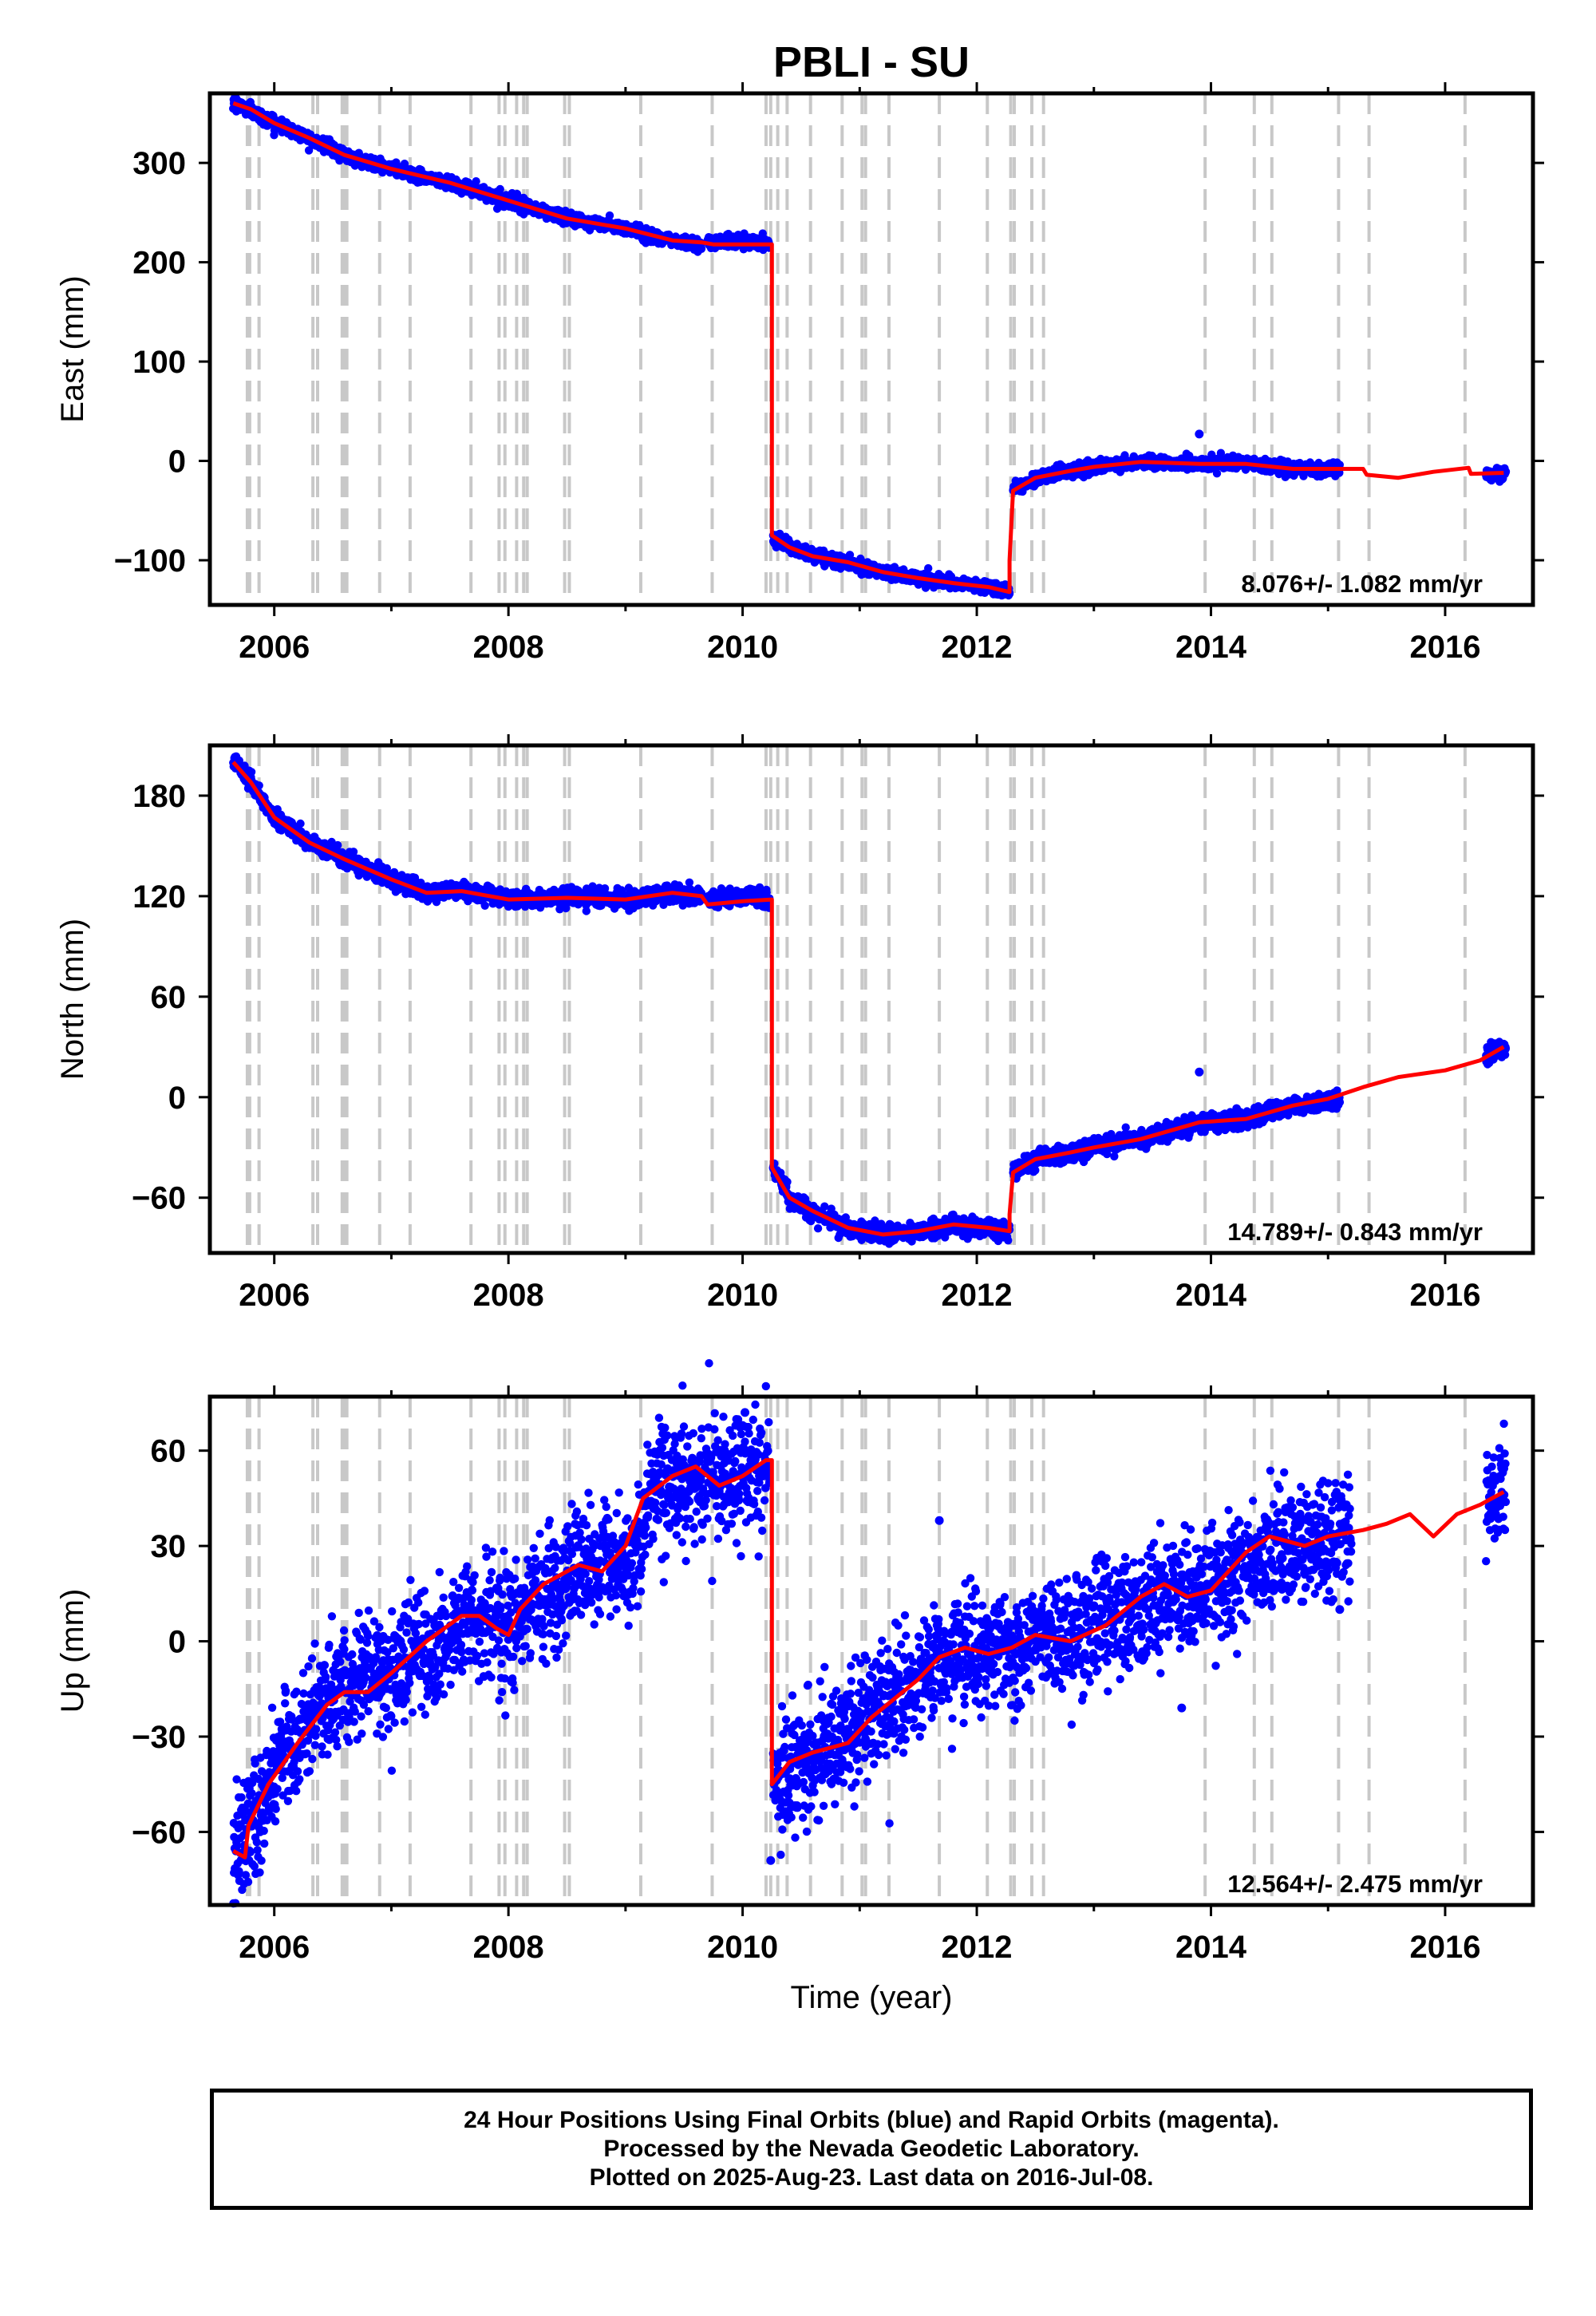 The image size is (1596, 2316). I want to click on east-outlier-point, so click(1199, 434).